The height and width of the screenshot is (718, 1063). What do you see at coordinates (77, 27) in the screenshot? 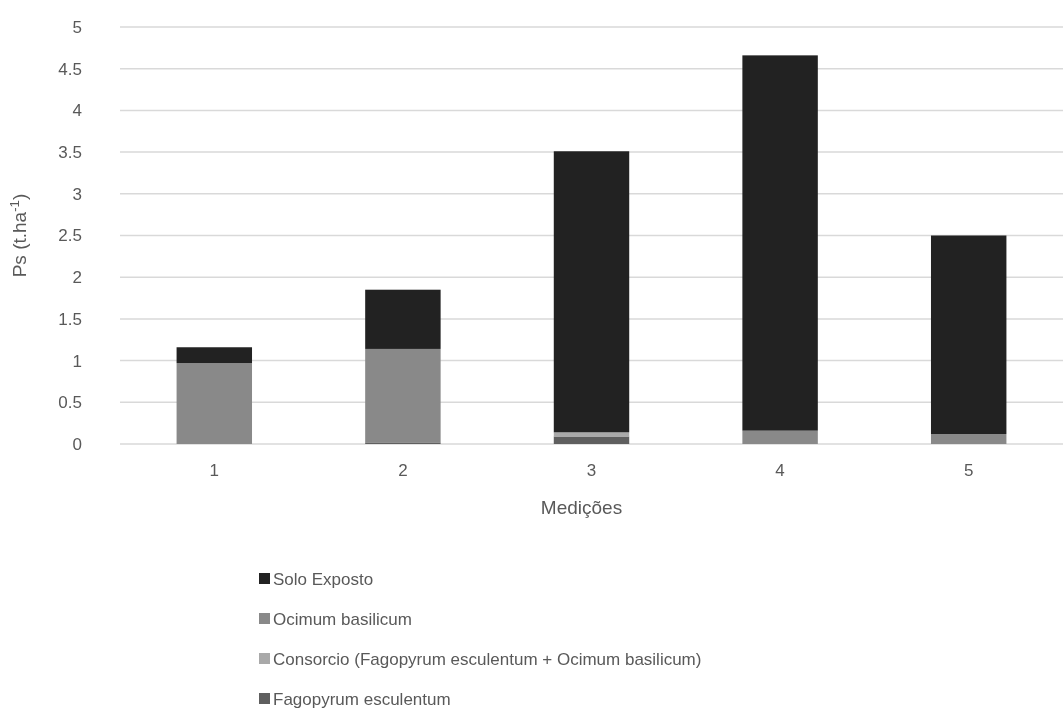
I see `y-tick-label: 5` at bounding box center [77, 27].